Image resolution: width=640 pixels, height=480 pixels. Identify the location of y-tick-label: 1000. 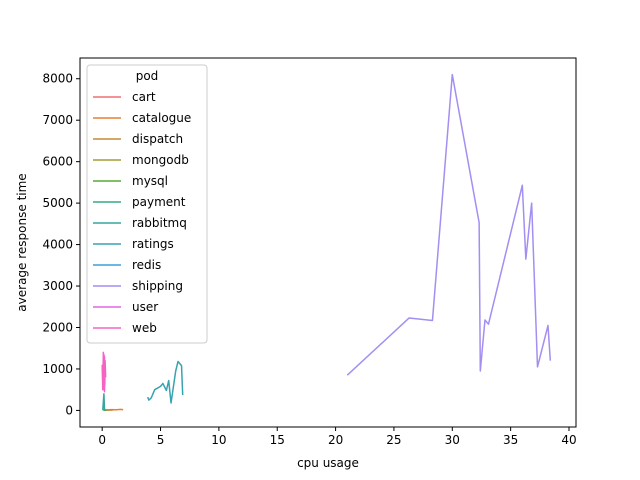
(57, 369).